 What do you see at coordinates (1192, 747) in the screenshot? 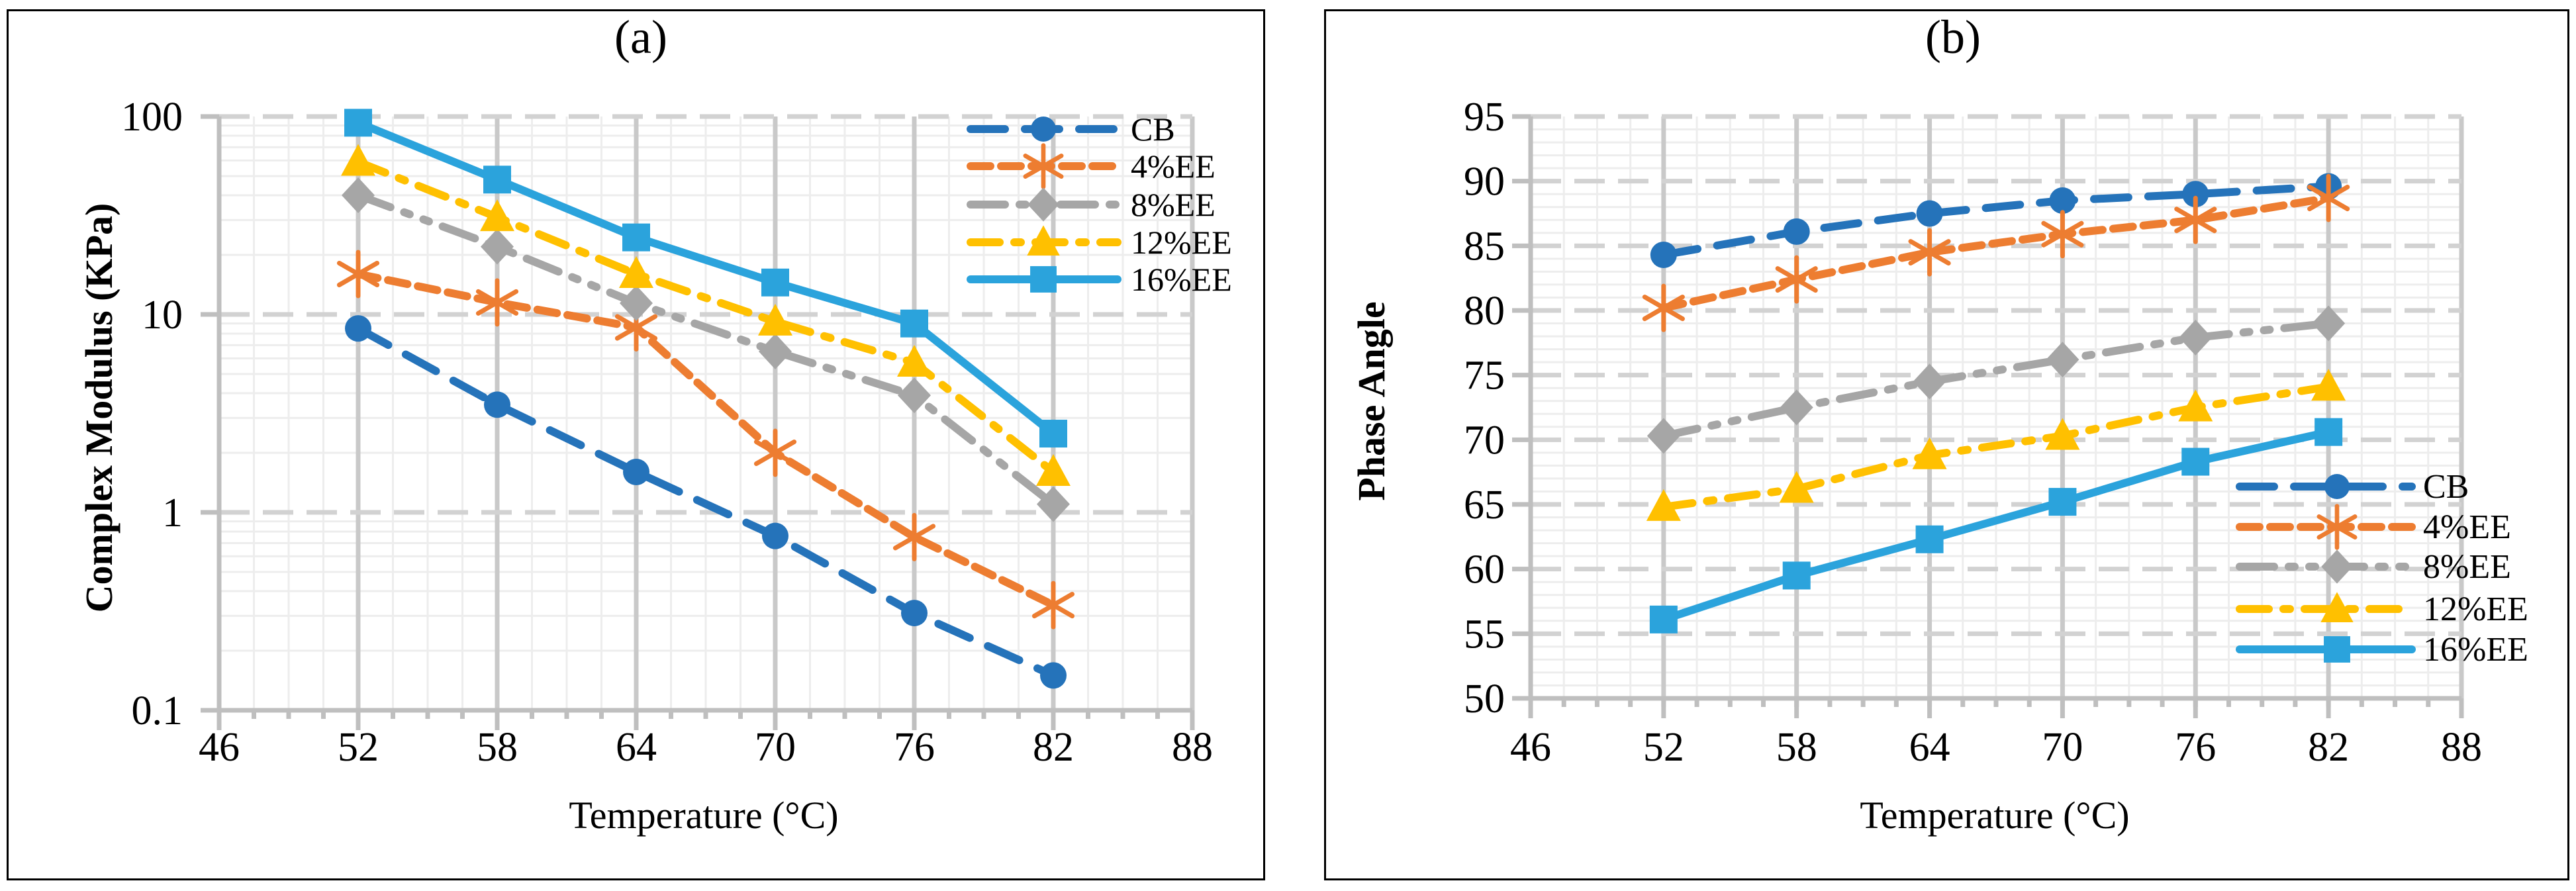
I see `x-tick-label: 88` at bounding box center [1192, 747].